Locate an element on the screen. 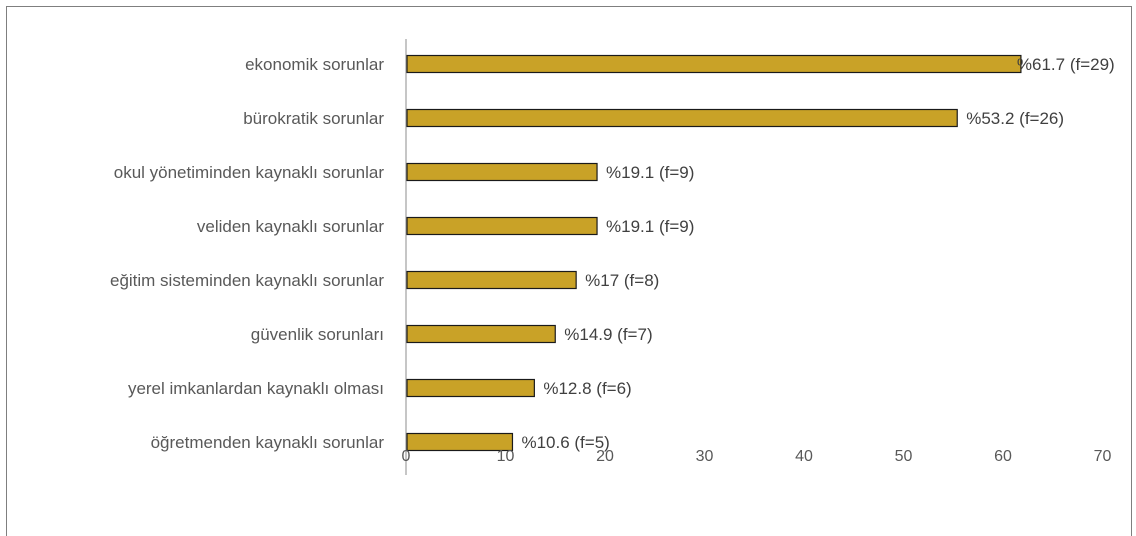  data-label: %17 (f=8) is located at coordinates (622, 280).